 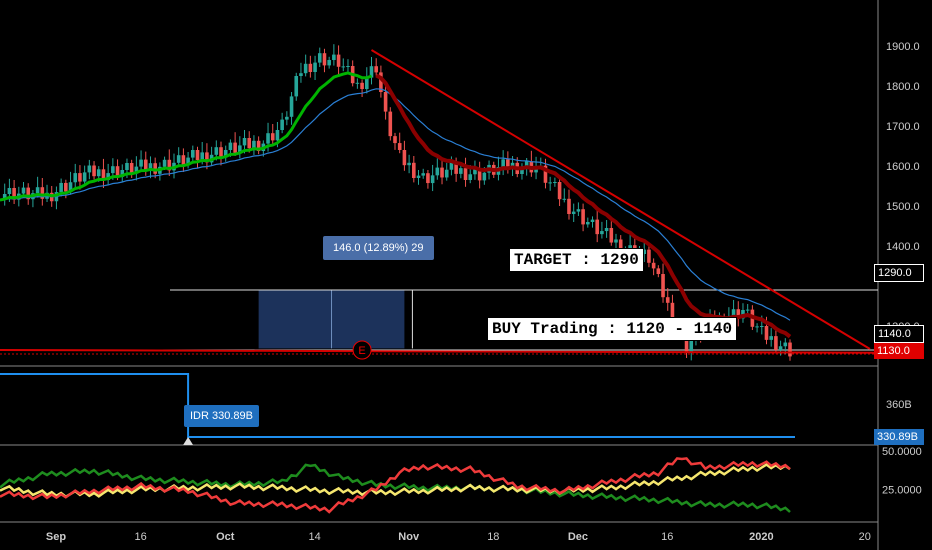 What do you see at coordinates (899, 351) in the screenshot?
I see `last-price-tag: 1130.0` at bounding box center [899, 351].